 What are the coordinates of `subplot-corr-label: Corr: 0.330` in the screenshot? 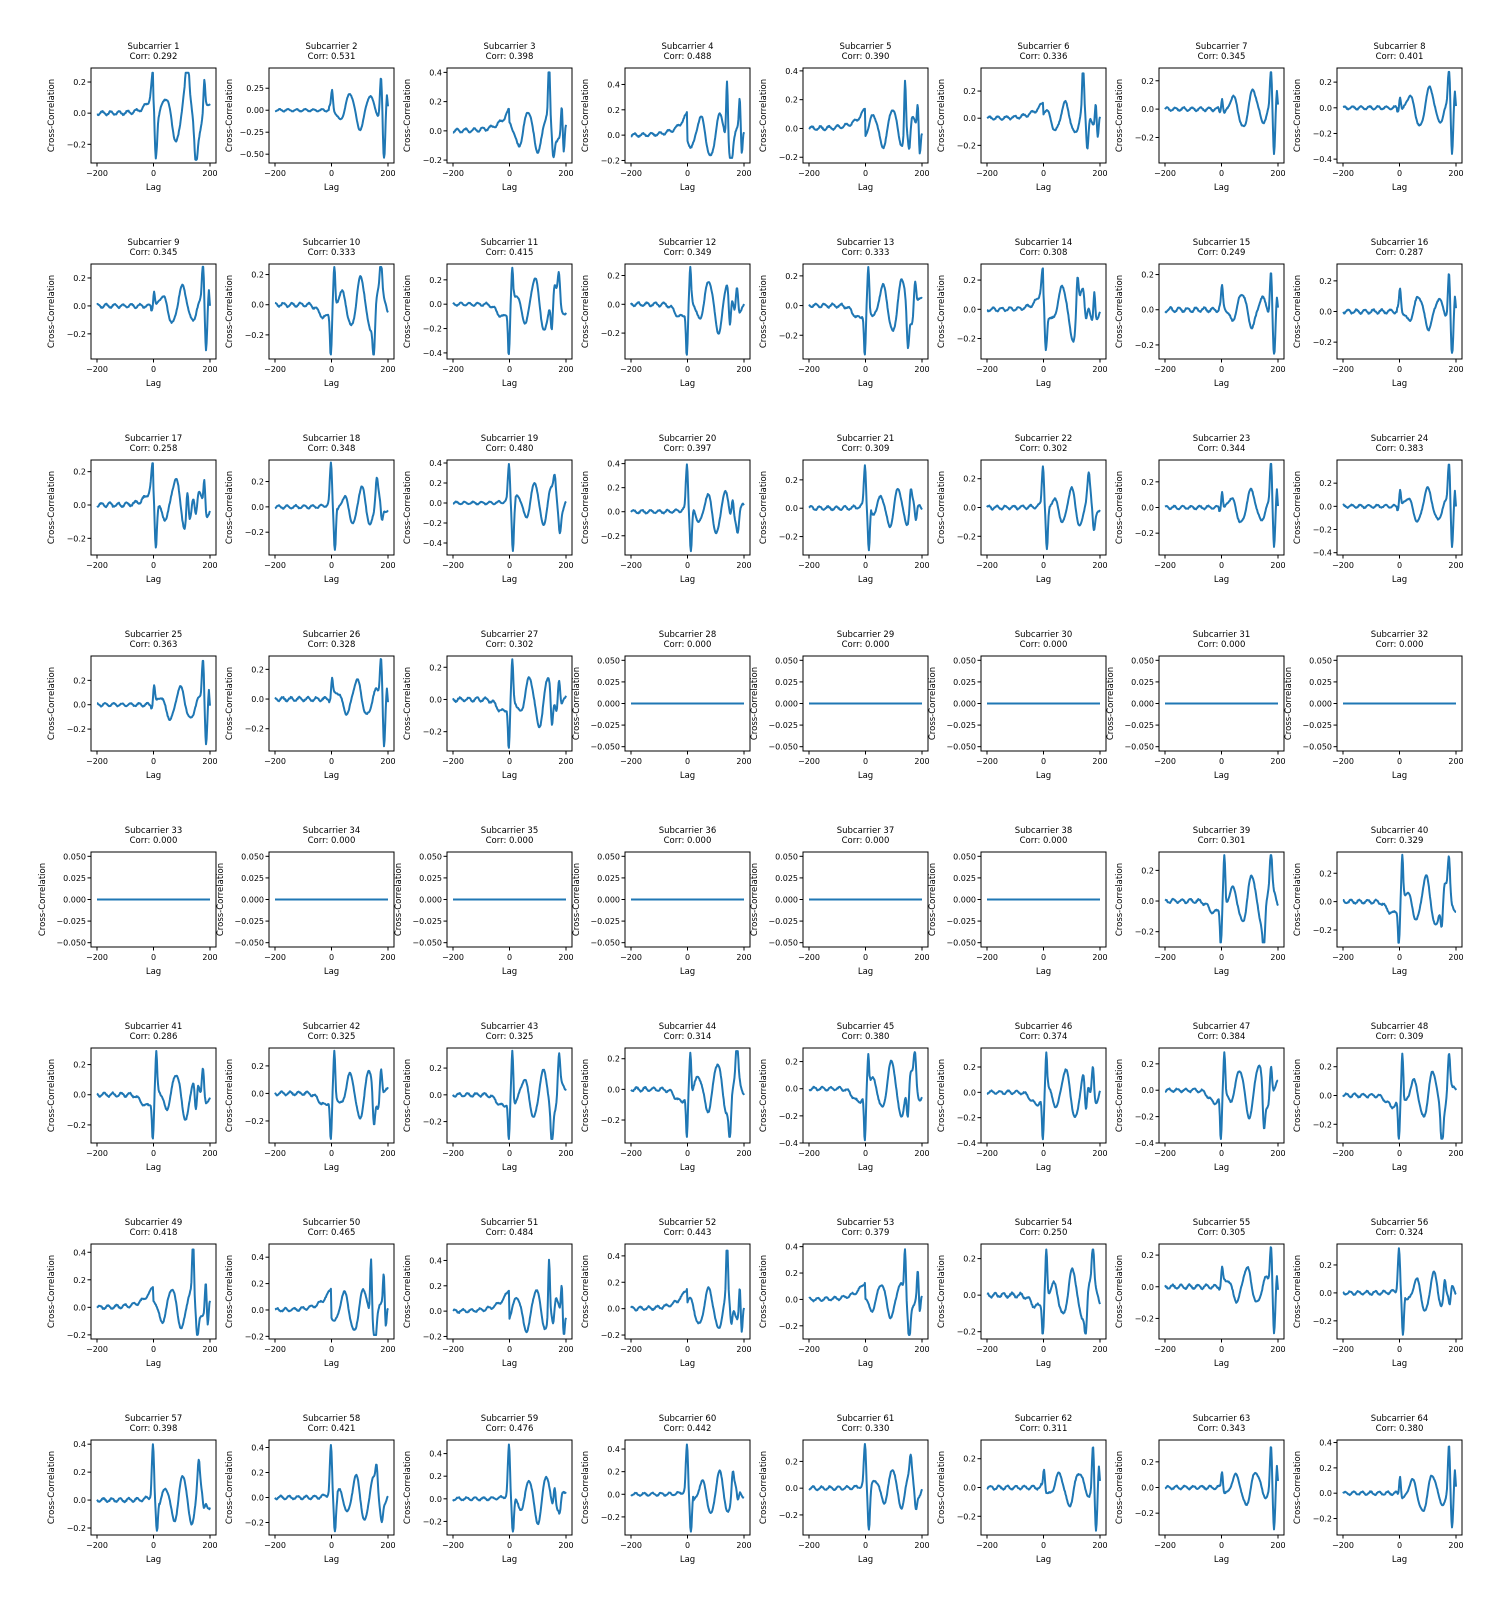 It's located at (866, 1429).